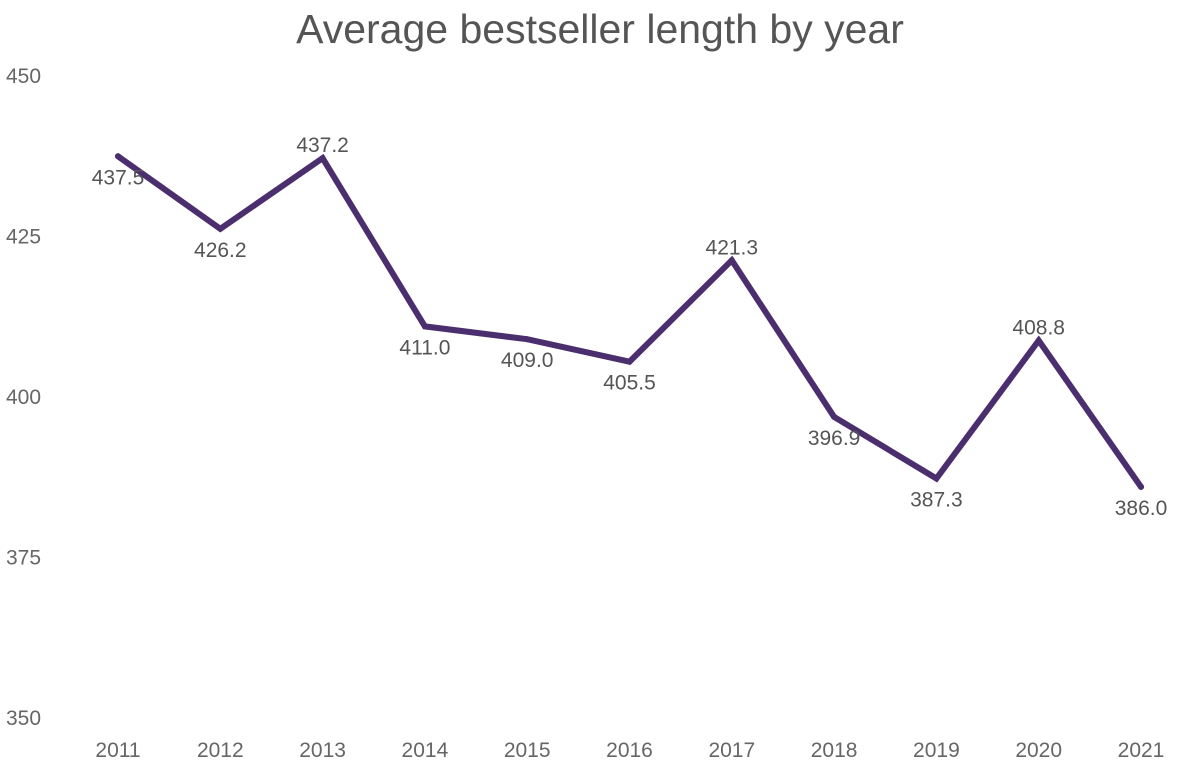 The width and height of the screenshot is (1200, 768). What do you see at coordinates (425, 750) in the screenshot?
I see `x-tick-label: 2014` at bounding box center [425, 750].